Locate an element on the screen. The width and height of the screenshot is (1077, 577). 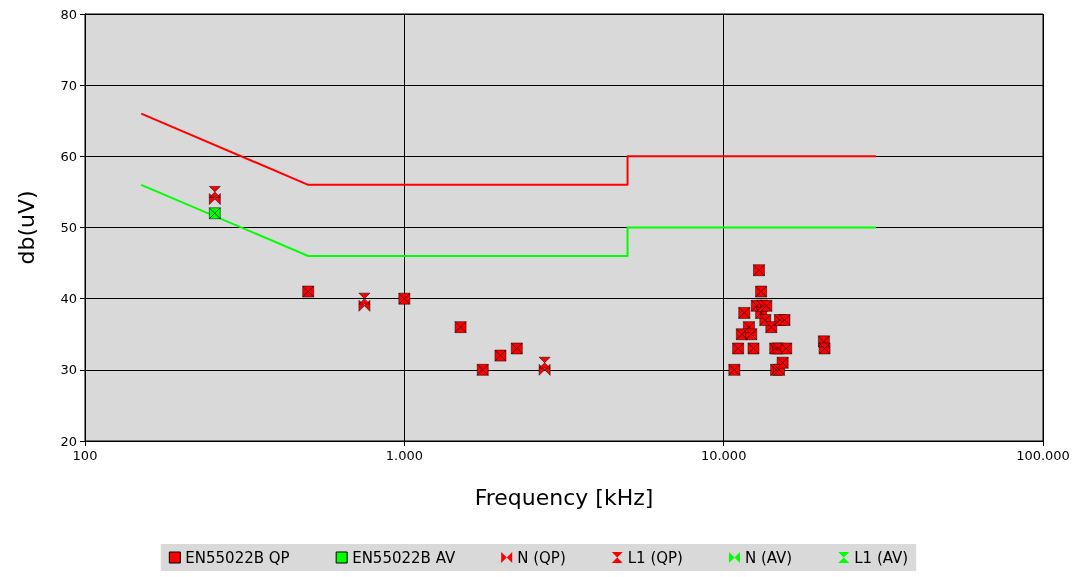
legend-label: L1 (QP) is located at coordinates (655, 557).